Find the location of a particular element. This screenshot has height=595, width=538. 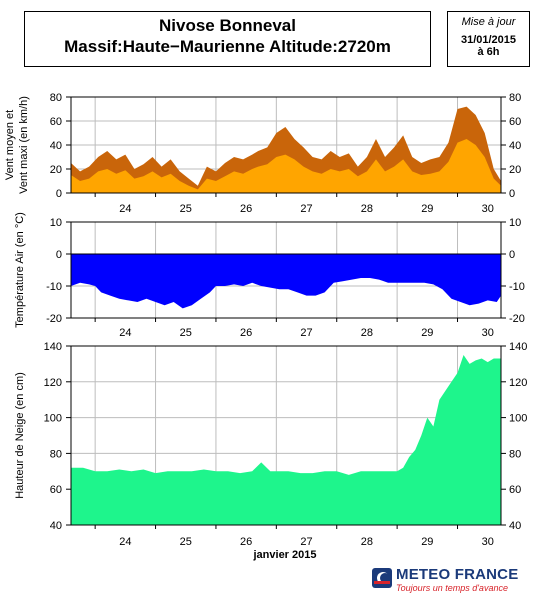

y-tick-label-right: -10 is located at coordinates (517, 287).